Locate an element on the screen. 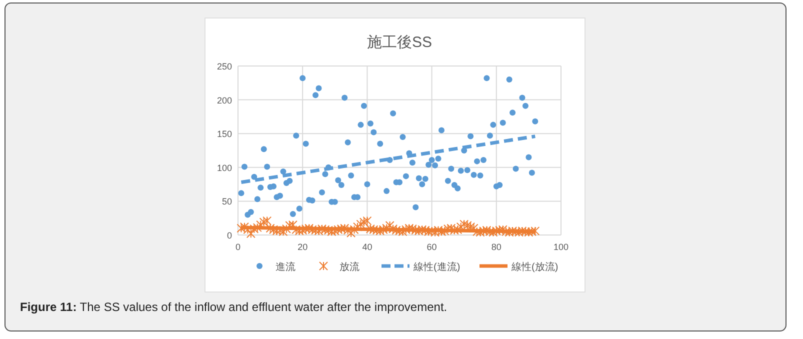  x-tick-label: 80 is located at coordinates (496, 247).